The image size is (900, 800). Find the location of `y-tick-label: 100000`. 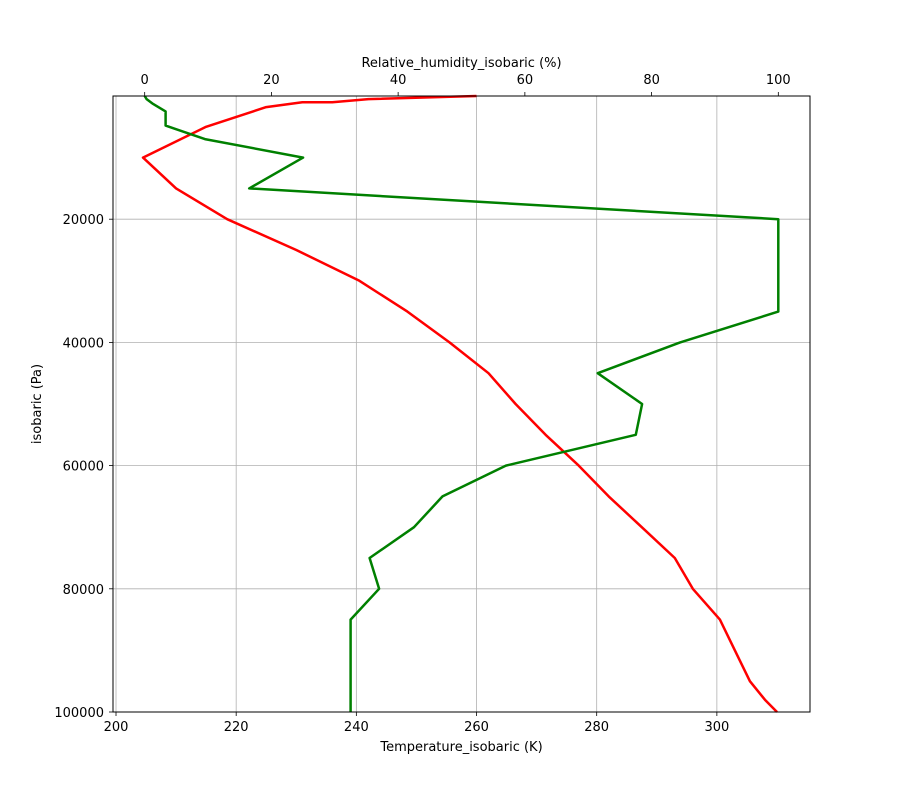

y-tick-label: 100000 is located at coordinates (79, 713).